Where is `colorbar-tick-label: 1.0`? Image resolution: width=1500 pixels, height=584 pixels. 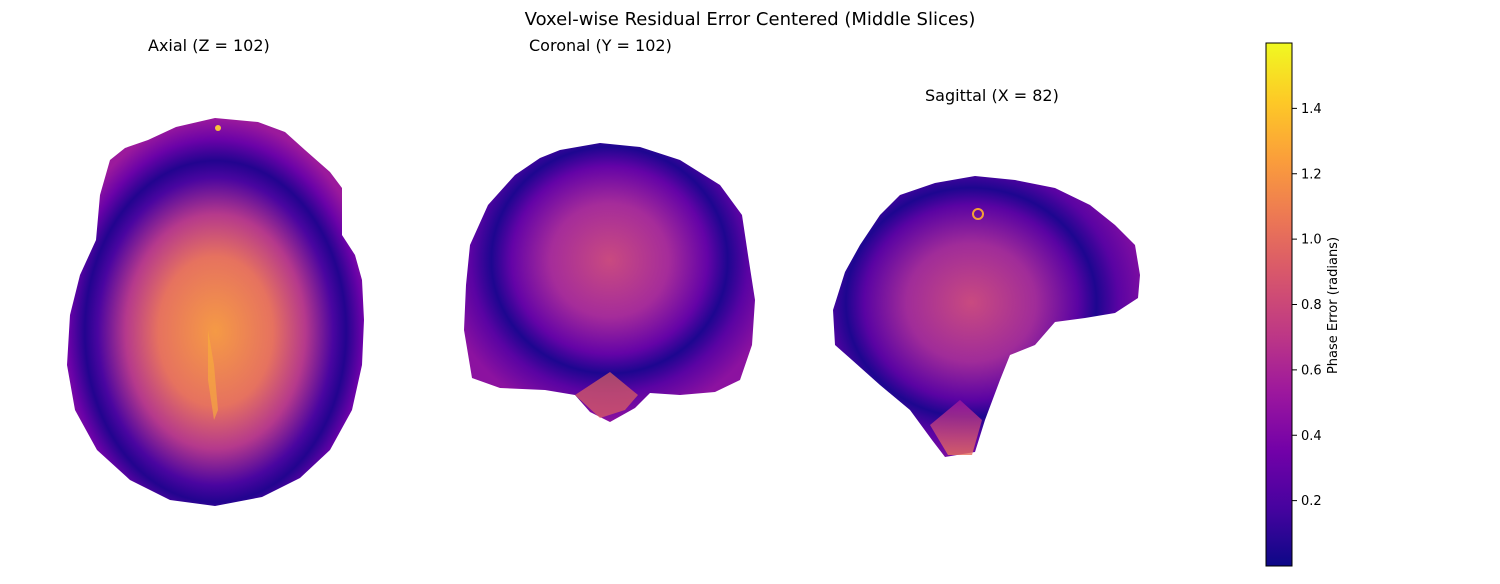
colorbar-tick-label: 1.0 is located at coordinates (1311, 240).